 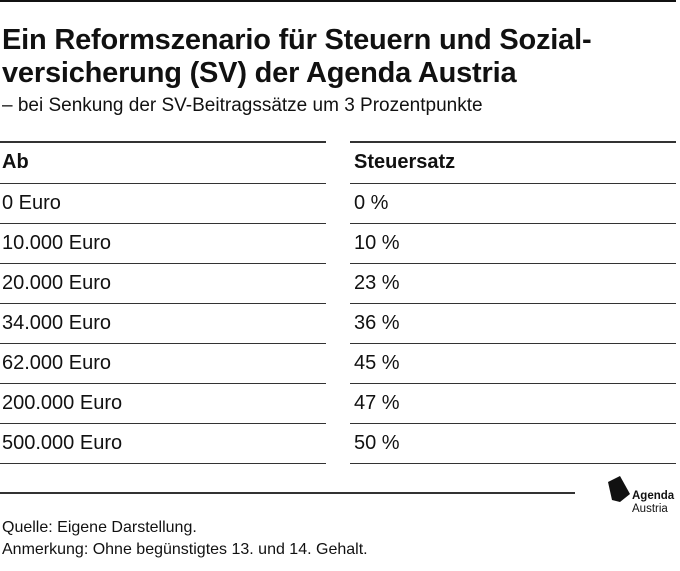 I want to click on table-top-rule-left, so click(x=163, y=142).